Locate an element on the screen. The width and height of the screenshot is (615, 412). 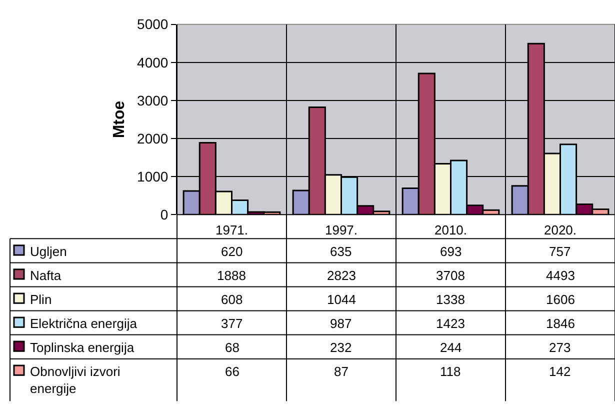
data-label: 68 is located at coordinates (232, 347).